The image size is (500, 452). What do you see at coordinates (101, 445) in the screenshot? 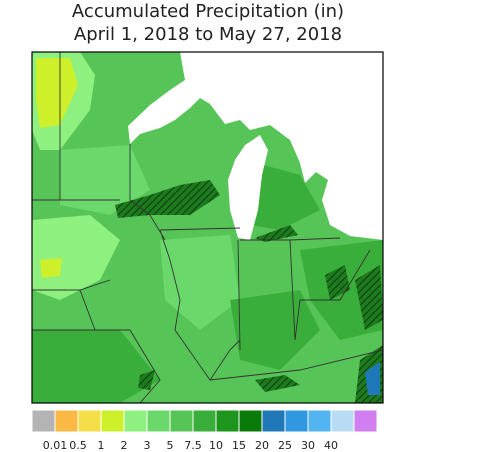
I see `legend-label: 1` at bounding box center [101, 445].